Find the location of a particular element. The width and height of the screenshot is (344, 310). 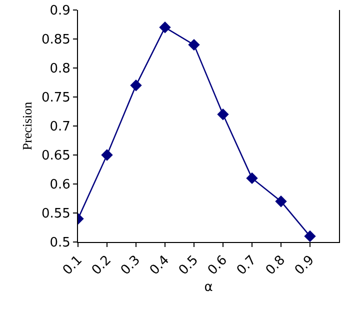

x-tick-label: 0.9 is located at coordinates (305, 265).